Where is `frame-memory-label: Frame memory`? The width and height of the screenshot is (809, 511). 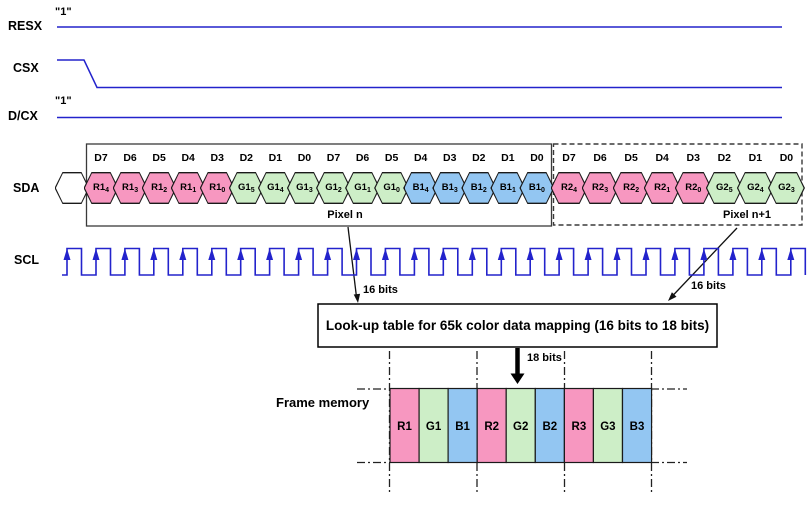 frame-memory-label: Frame memory is located at coordinates (323, 402).